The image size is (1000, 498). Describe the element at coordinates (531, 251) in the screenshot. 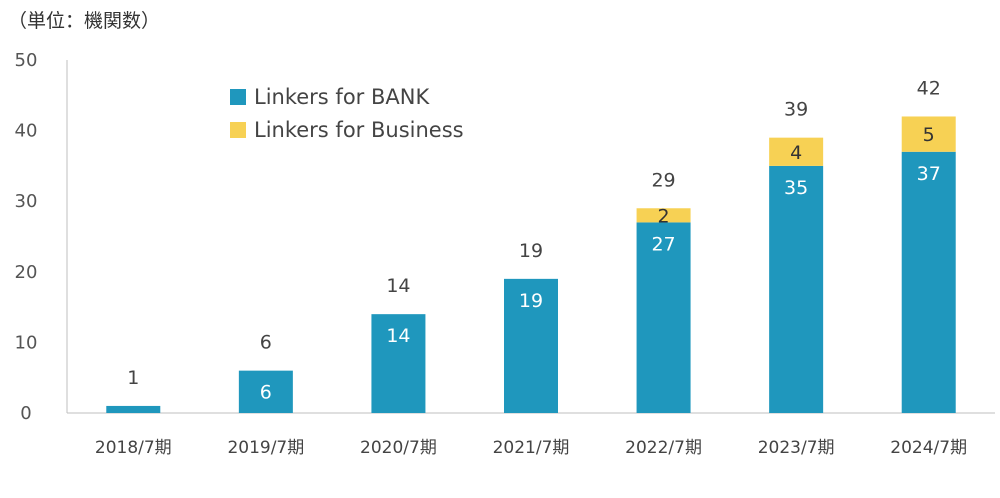

I see `total-label: 19` at that location.